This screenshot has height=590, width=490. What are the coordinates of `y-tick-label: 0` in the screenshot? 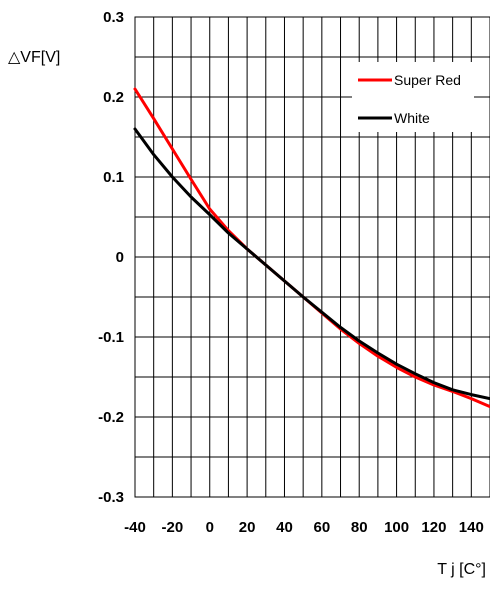 It's located at (120, 257).